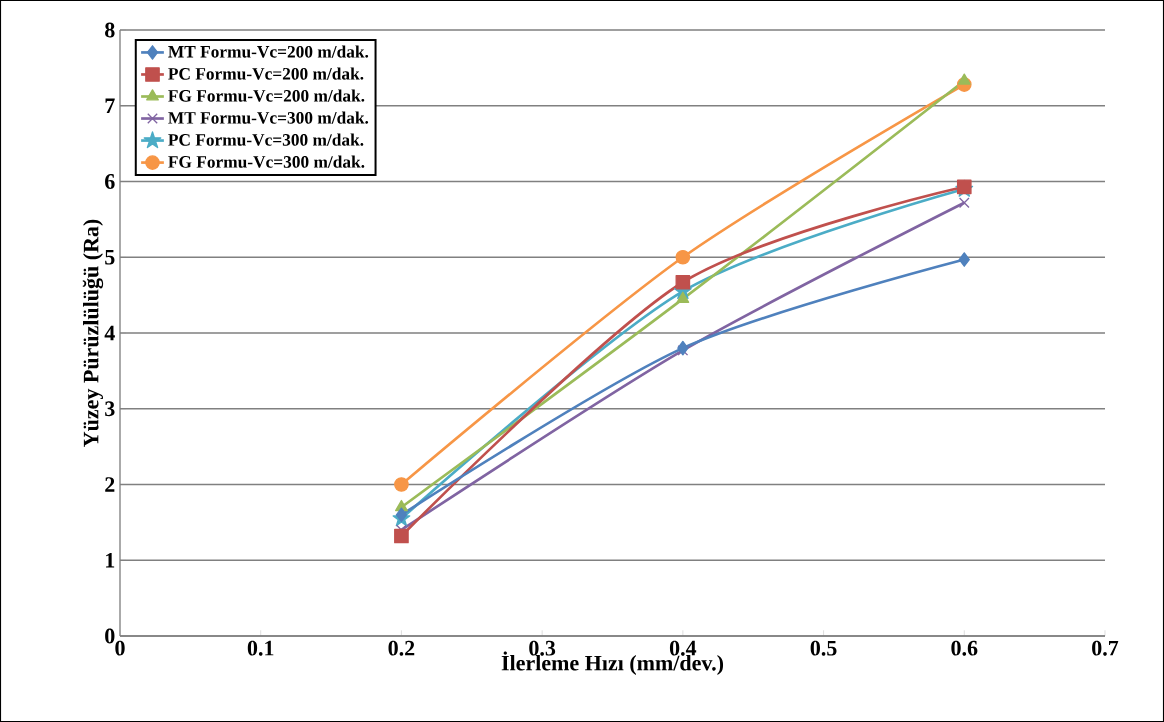  I want to click on y-tick-label: 0, so click(110, 636).